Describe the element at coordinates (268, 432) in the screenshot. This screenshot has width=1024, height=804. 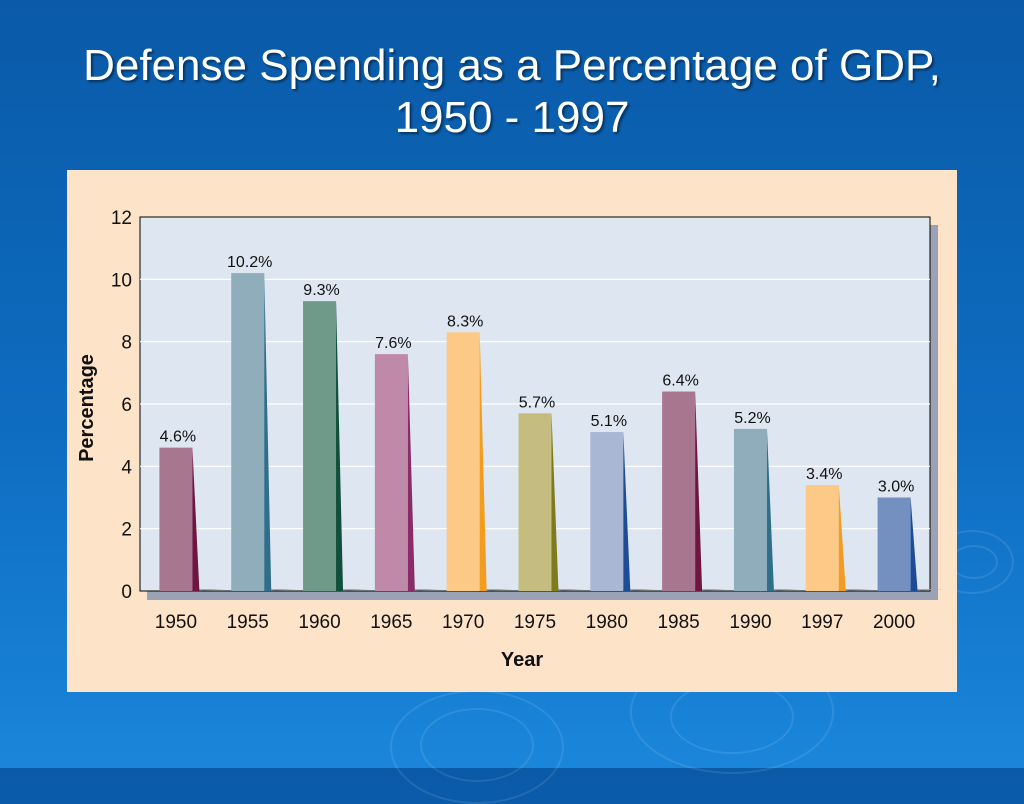
I see `bar-side-1955` at that location.